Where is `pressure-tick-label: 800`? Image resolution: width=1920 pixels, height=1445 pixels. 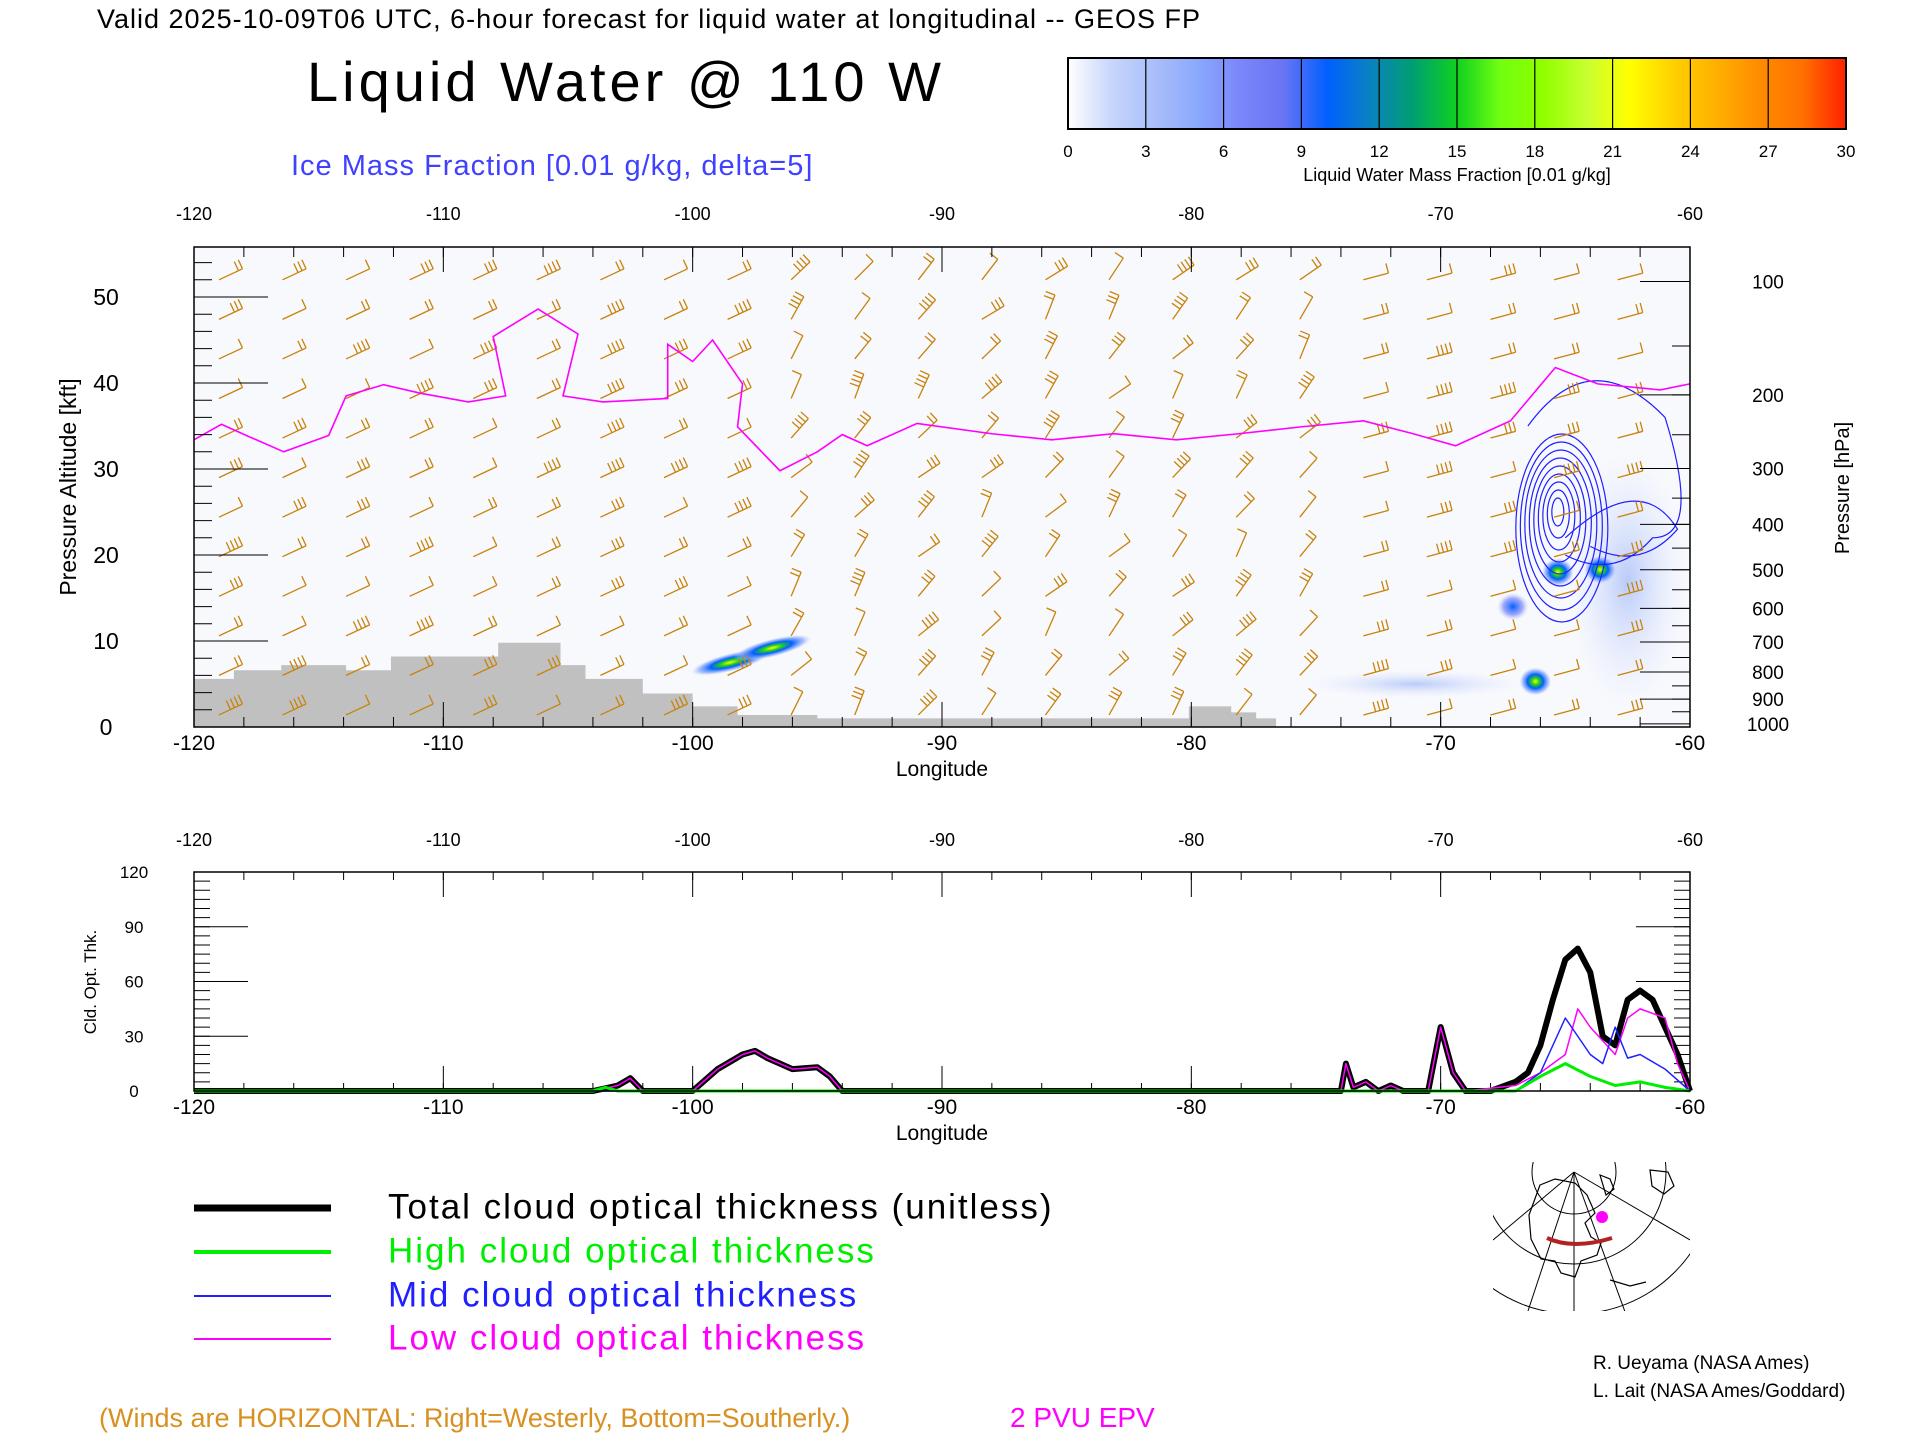 pressure-tick-label: 800 is located at coordinates (1768, 673).